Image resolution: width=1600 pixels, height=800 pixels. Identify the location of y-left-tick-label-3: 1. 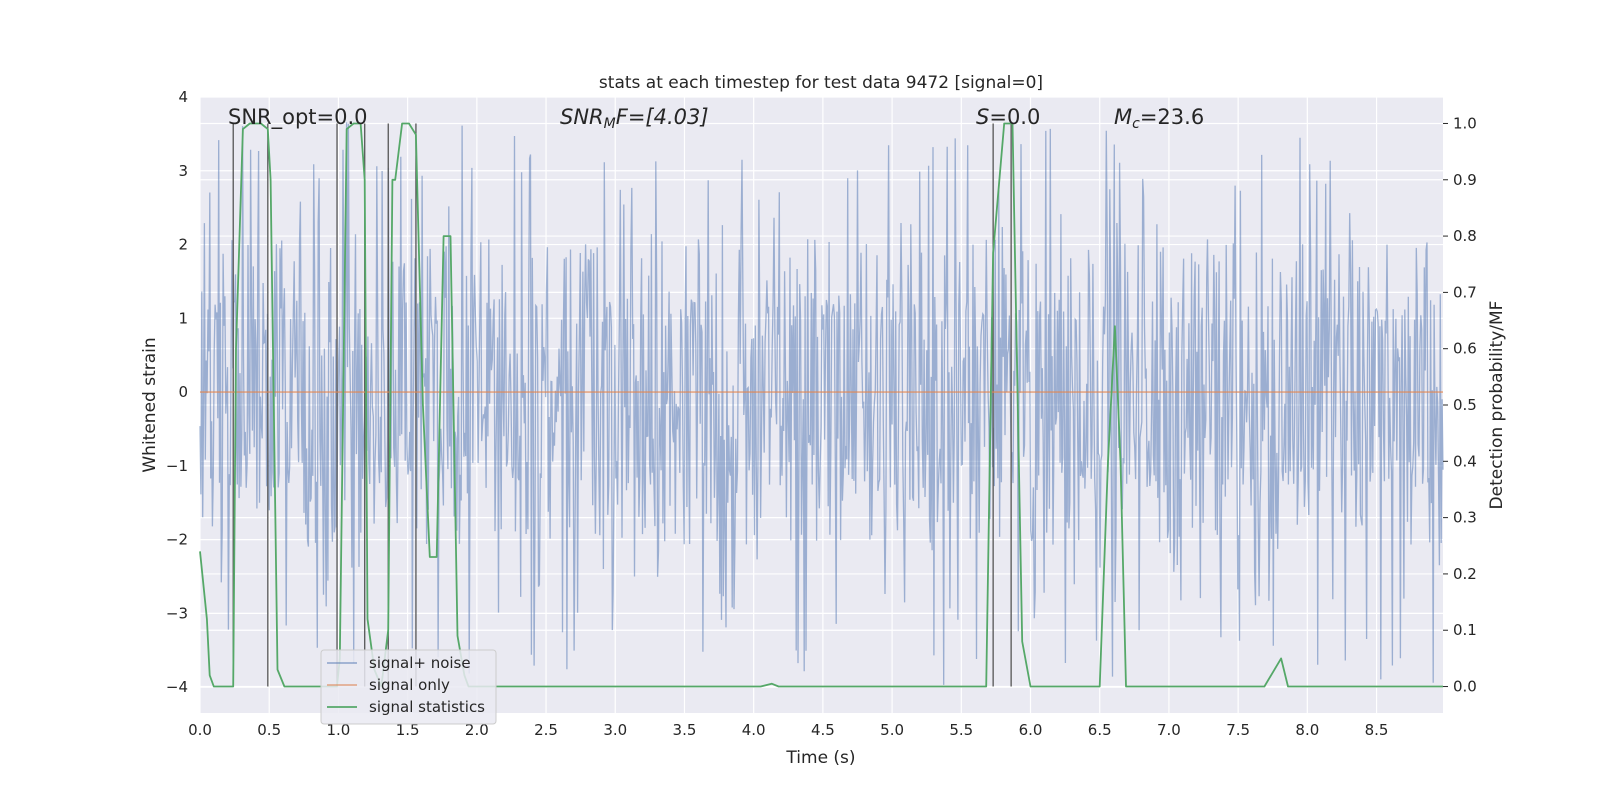
(183, 318).